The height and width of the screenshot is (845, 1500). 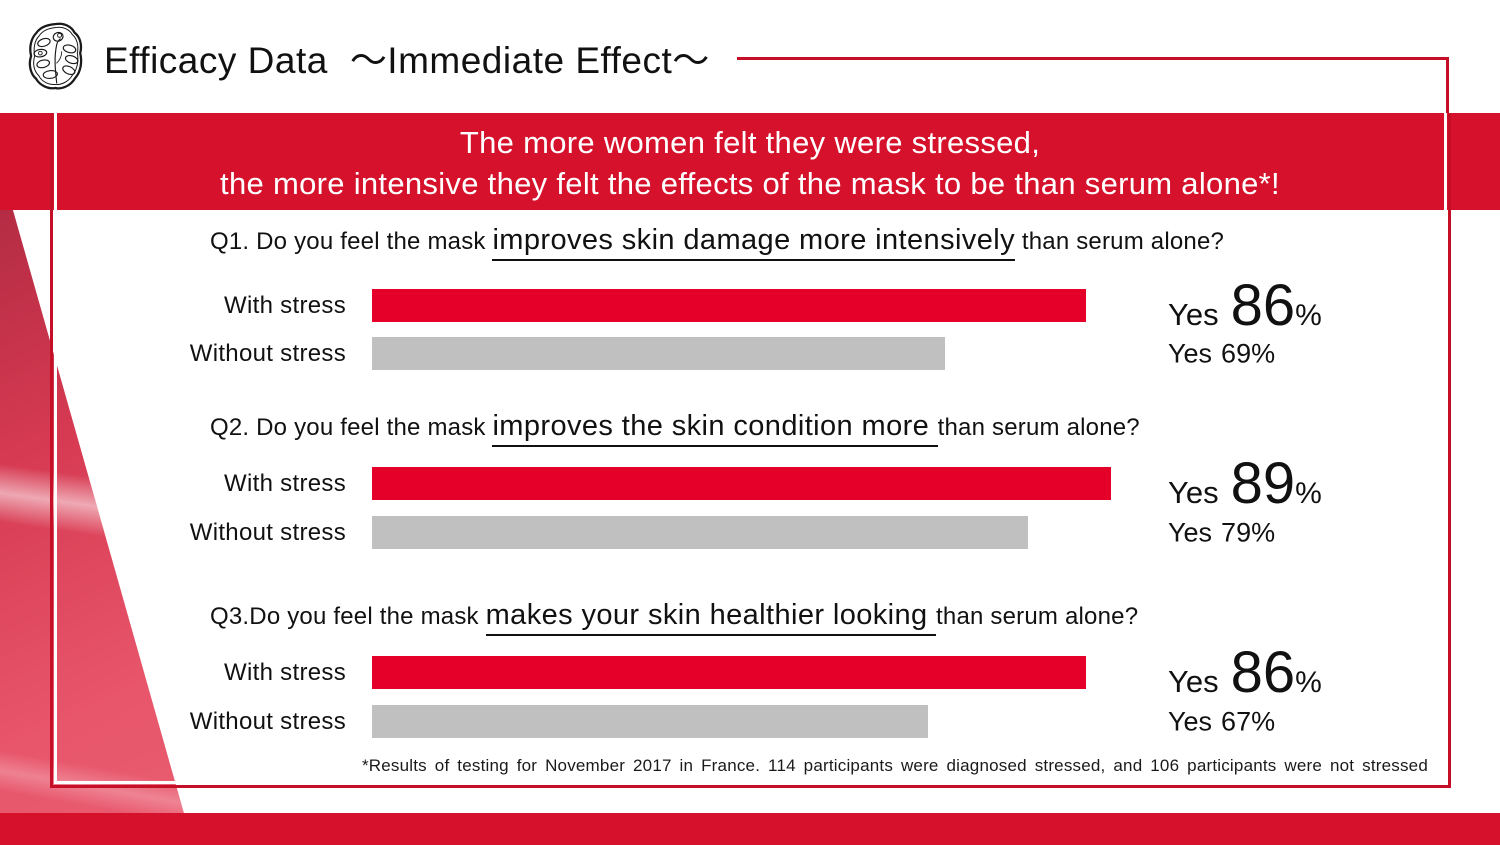 I want to click on flower-emblem-icon, so click(x=56, y=56).